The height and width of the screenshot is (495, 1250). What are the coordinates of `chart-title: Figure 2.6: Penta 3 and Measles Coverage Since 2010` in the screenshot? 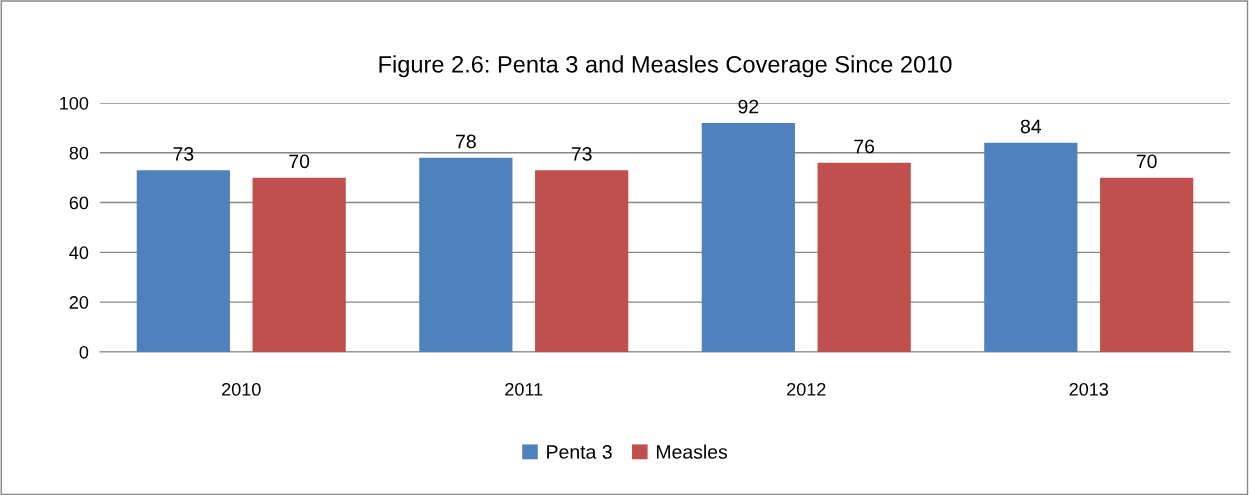 It's located at (665, 66).